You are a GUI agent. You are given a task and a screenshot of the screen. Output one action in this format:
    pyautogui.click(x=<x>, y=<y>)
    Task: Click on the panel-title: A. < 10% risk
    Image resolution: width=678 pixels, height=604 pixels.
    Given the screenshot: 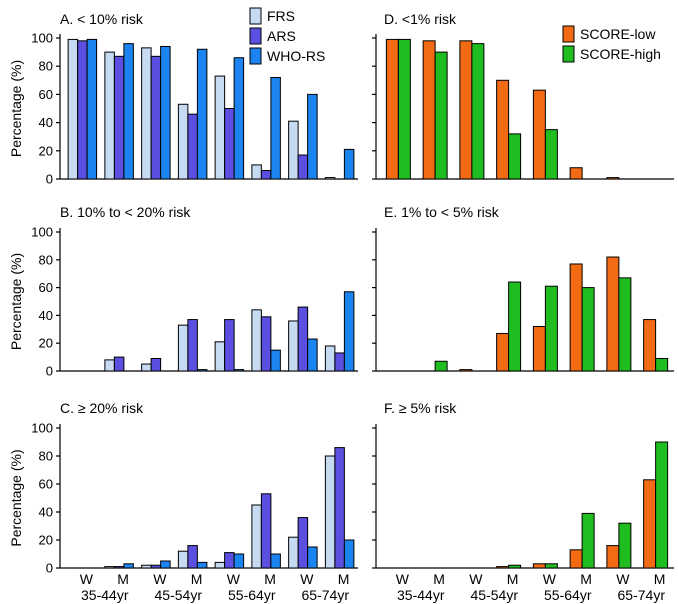 What is the action you would take?
    pyautogui.click(x=102, y=19)
    